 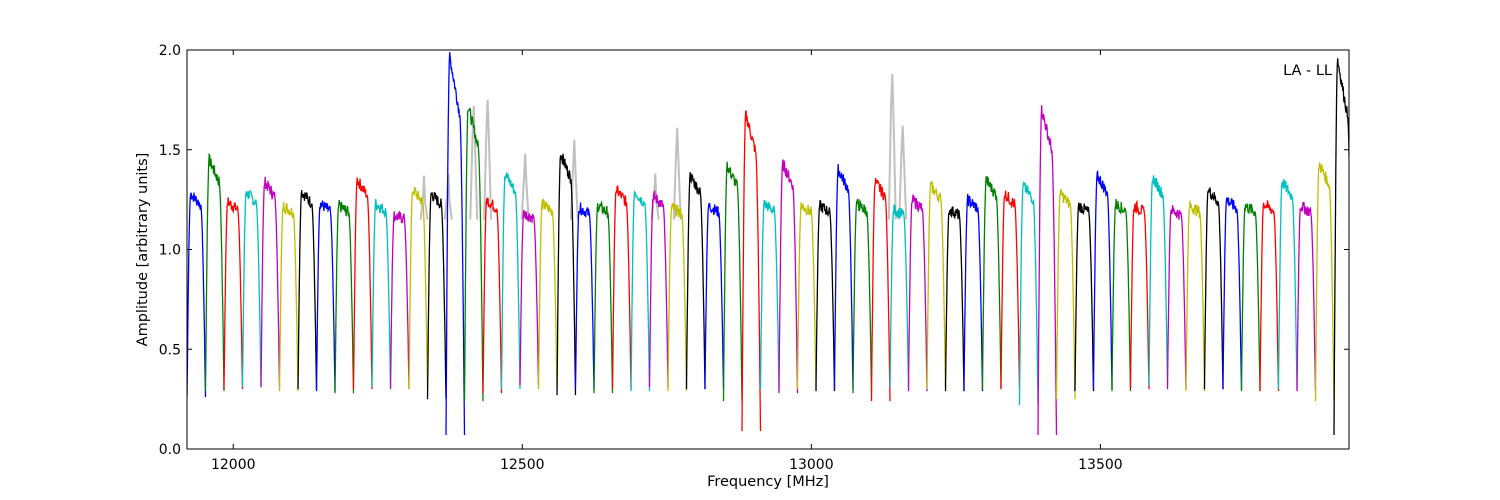 What do you see at coordinates (170, 350) in the screenshot?
I see `y-tick-label: 0.5` at bounding box center [170, 350].